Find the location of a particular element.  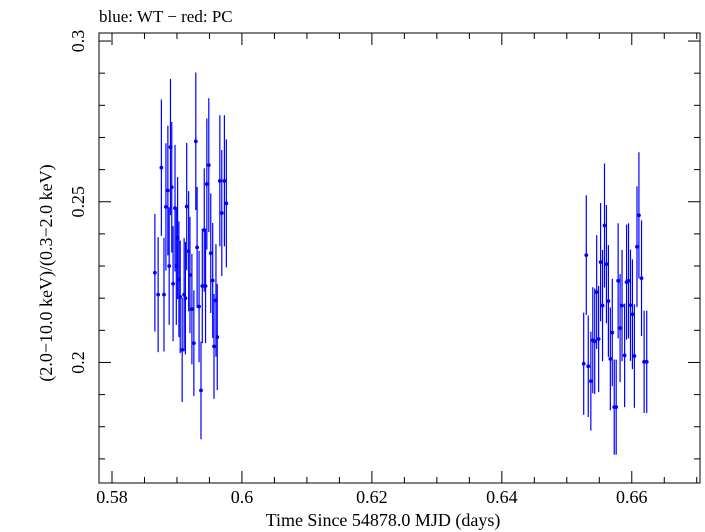

x-axis-label: Time Since 54878.0 MJD (days) is located at coordinates (383, 520).